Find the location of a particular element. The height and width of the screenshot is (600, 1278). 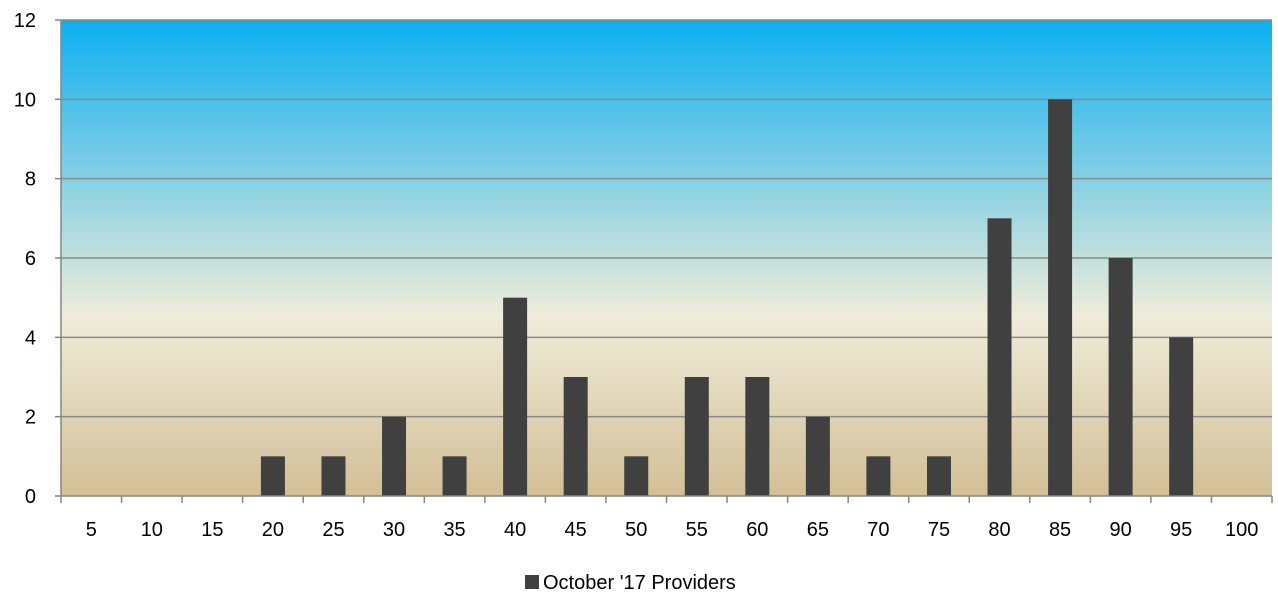

legend: October '17 Providers is located at coordinates (630, 583).